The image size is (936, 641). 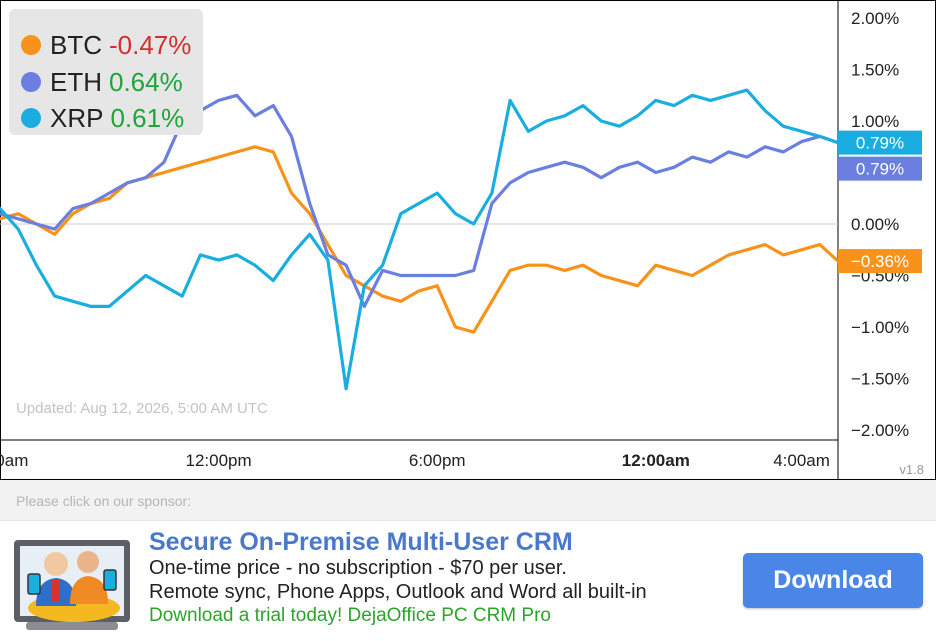 I want to click on updated-timestamp: Updated: Aug 12, 2026, 5:00 AM UTC, so click(x=142, y=408).